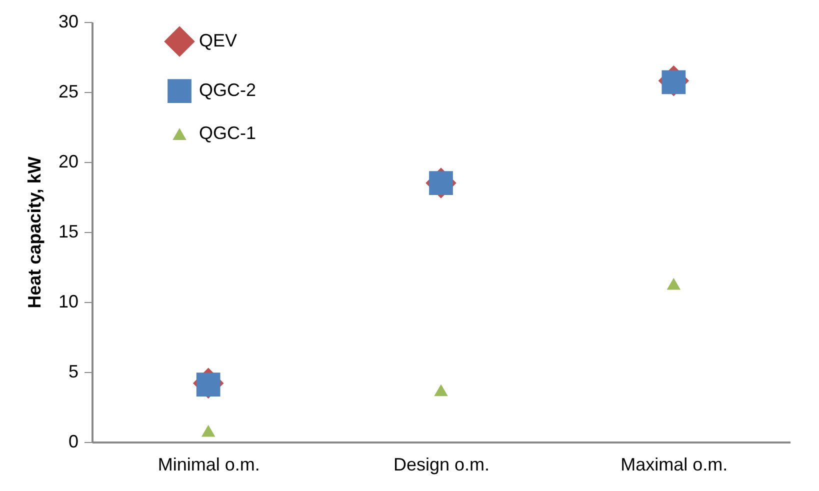  Describe the element at coordinates (441, 464) in the screenshot. I see `x-tick-label: Design o.m.` at that location.